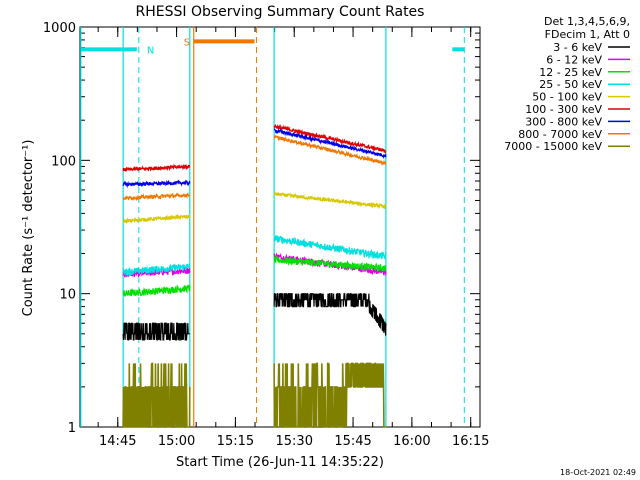 The height and width of the screenshot is (480, 640). What do you see at coordinates (411, 441) in the screenshot?
I see `x-tick-label: 16:00` at bounding box center [411, 441].